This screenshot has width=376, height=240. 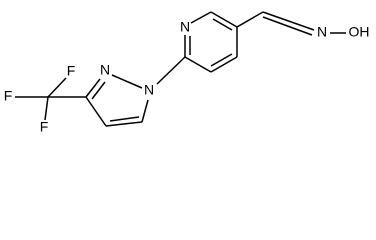 I want to click on atom-label: OH, so click(x=359, y=32).